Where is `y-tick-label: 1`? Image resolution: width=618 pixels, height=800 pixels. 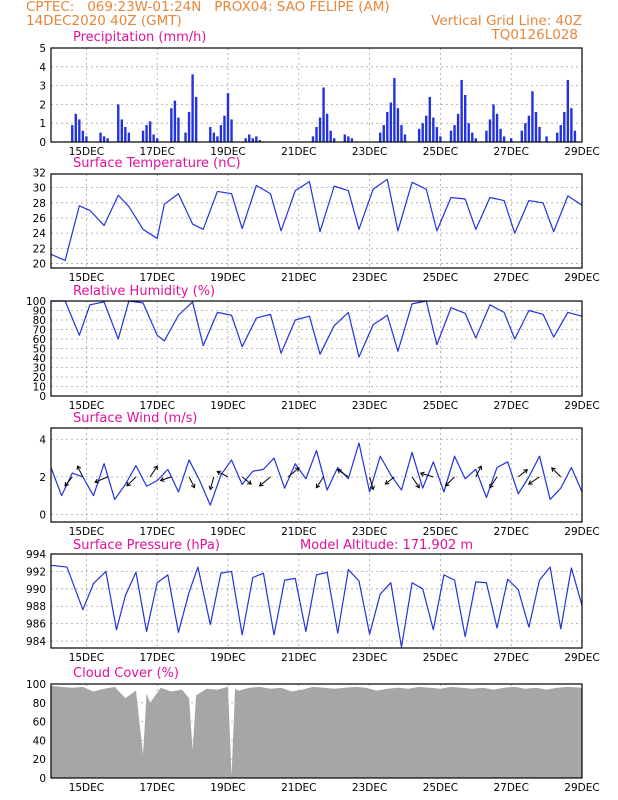
y-tick-label: 1 is located at coordinates (42, 124).